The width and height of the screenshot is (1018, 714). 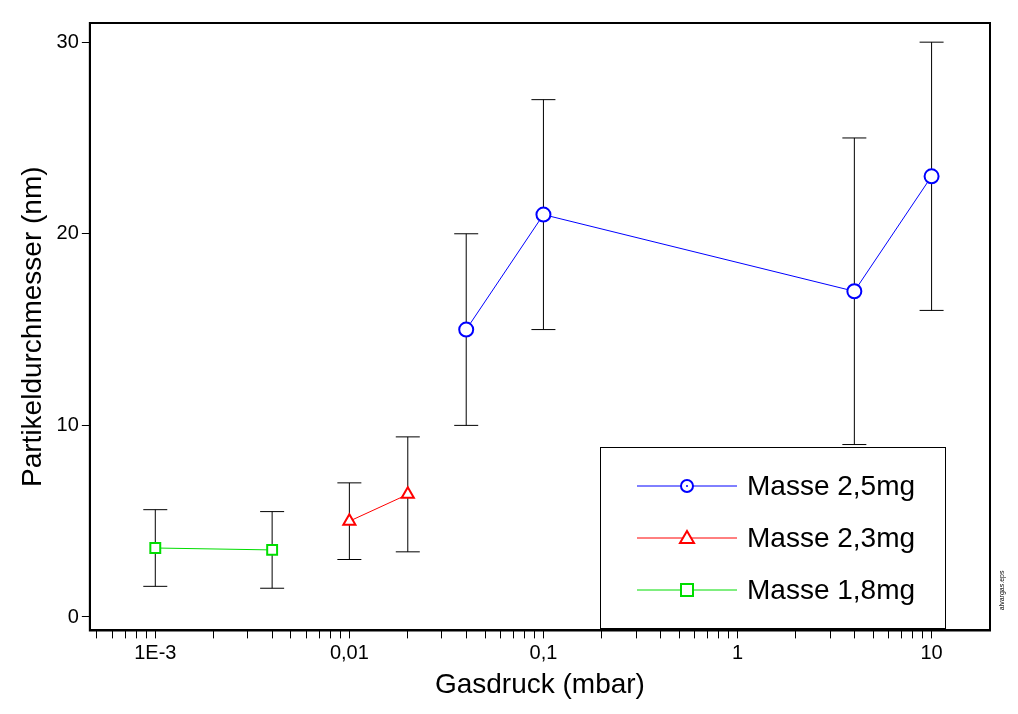 I want to click on x-tick-label: 10, so click(x=931, y=651).